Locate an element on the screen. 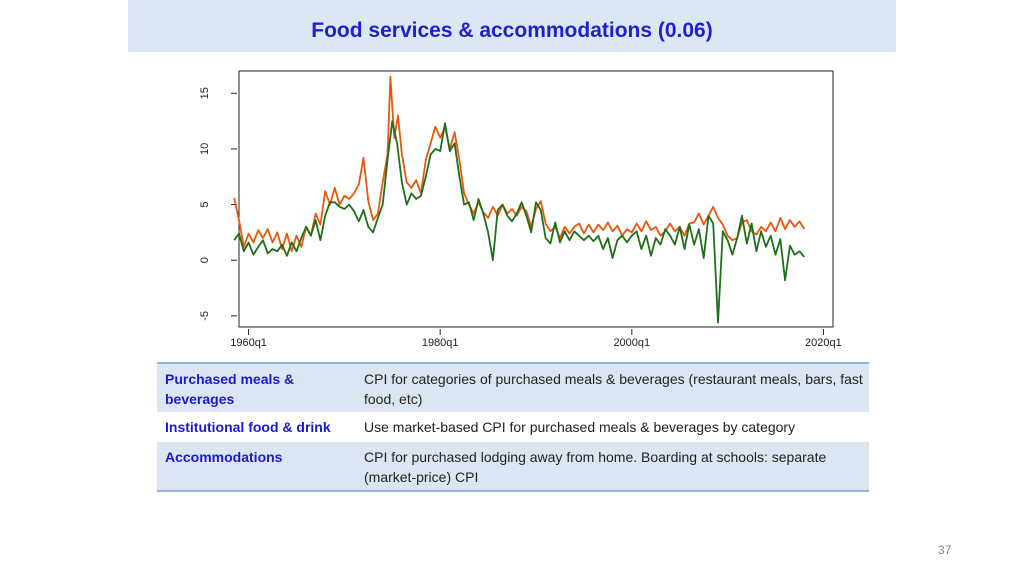 The image size is (1024, 576). row-term: Accommodations is located at coordinates (224, 457).